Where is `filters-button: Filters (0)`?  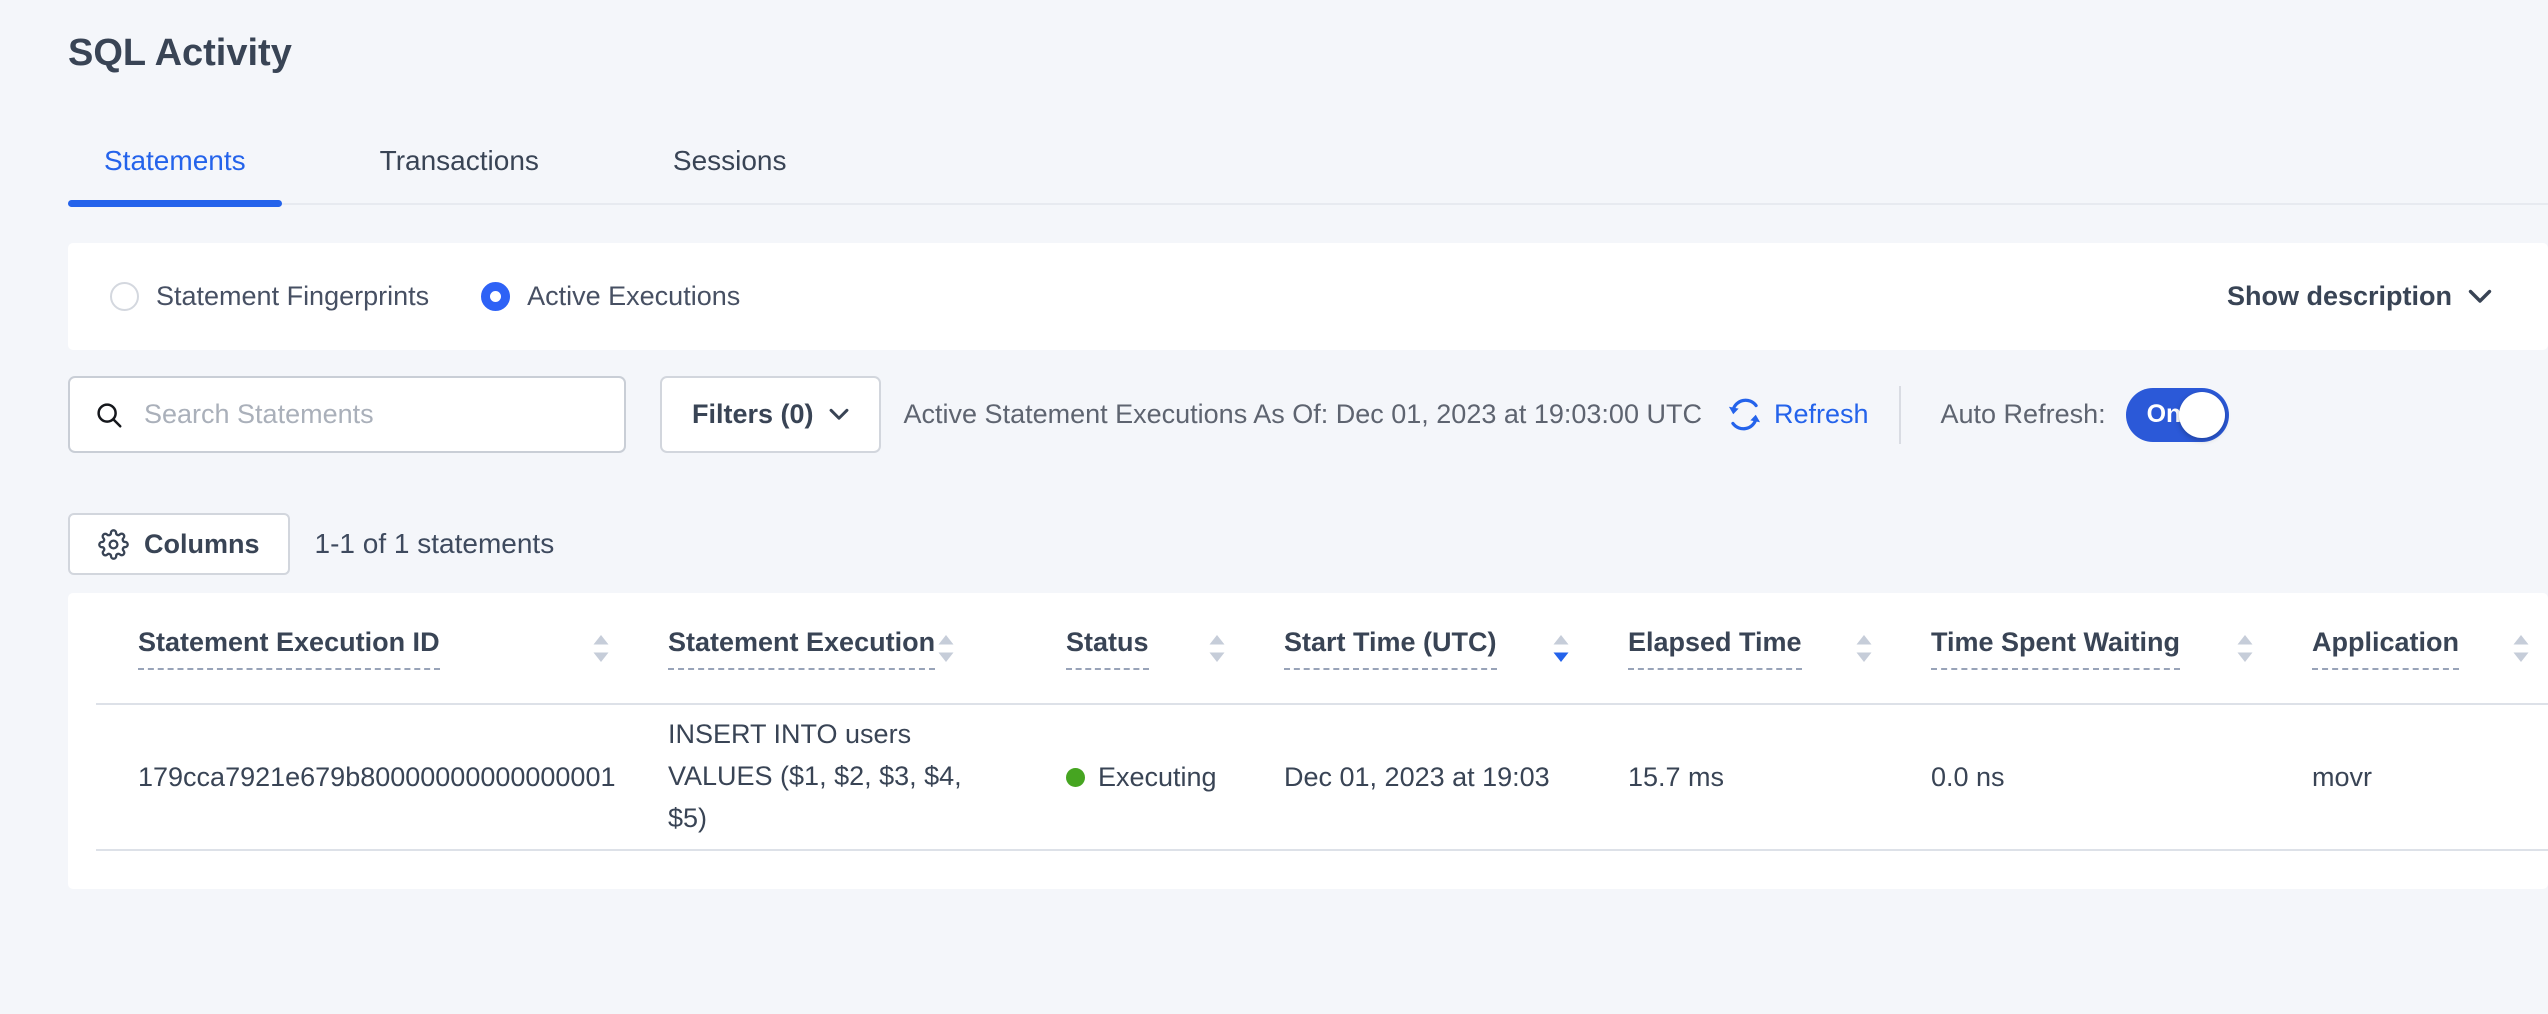 filters-button: Filters (0) is located at coordinates (770, 414).